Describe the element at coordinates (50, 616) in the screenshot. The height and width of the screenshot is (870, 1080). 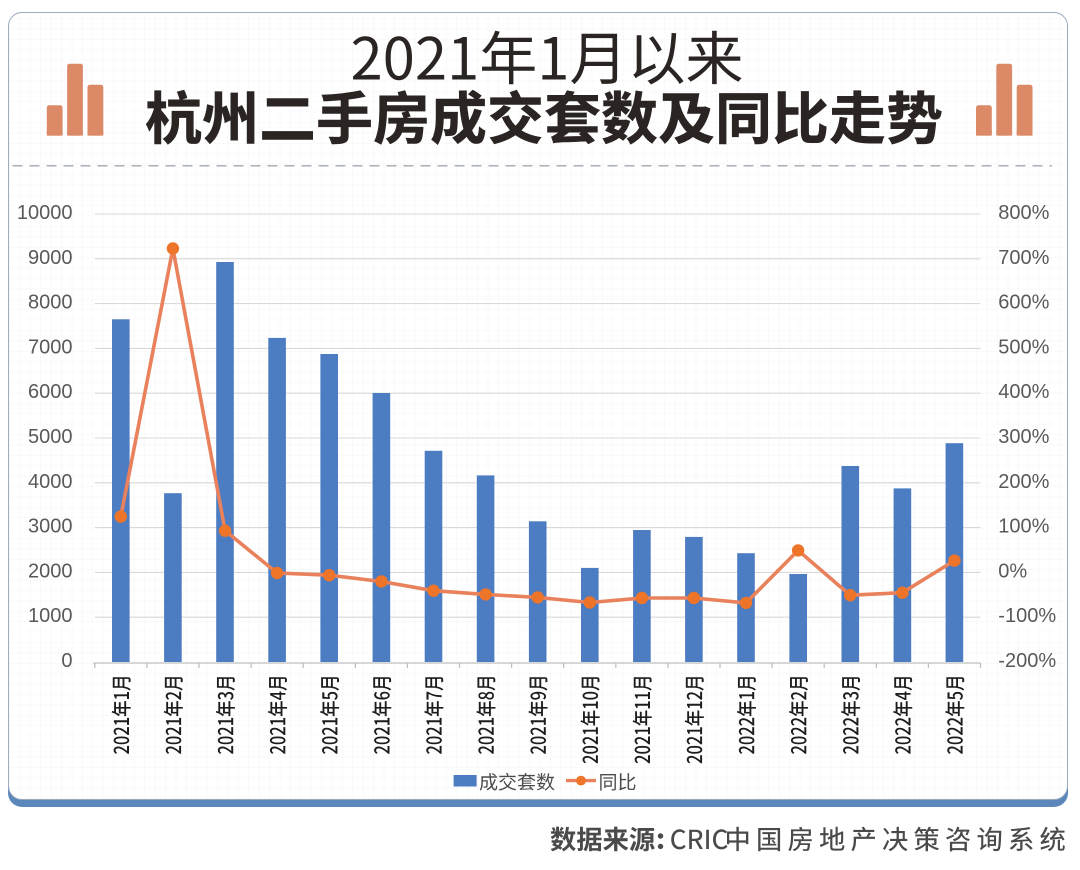
I see `svg-text: 1000` at that location.